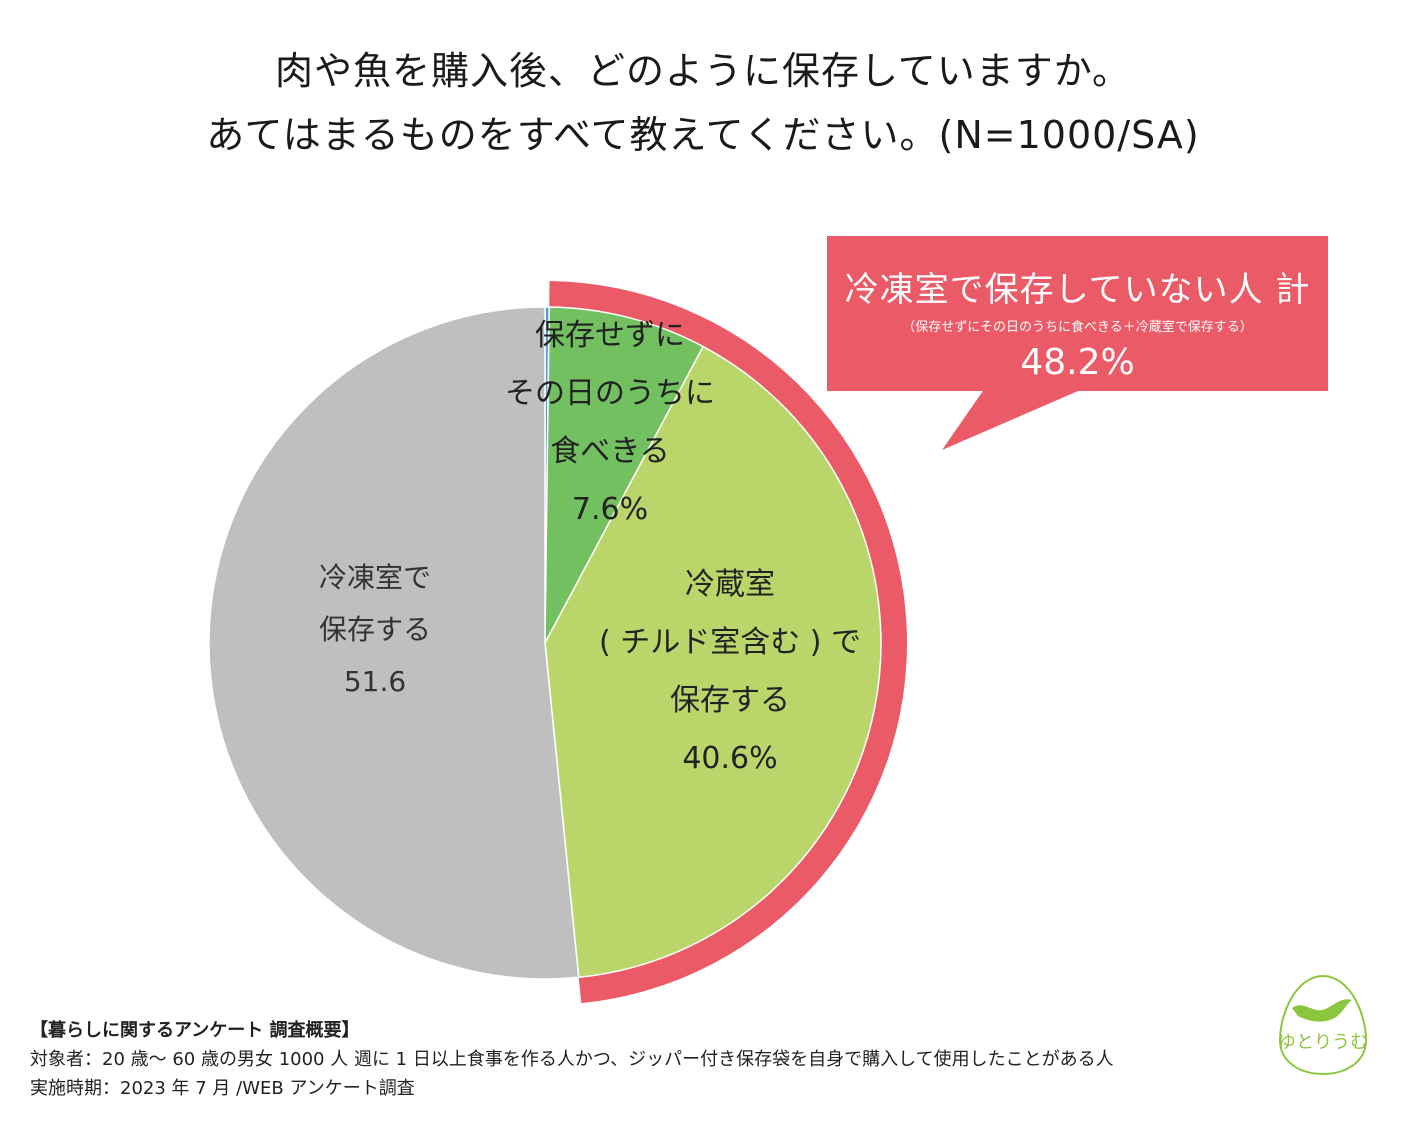 This screenshot has width=1406, height=1125. Describe the element at coordinates (703, 135) in the screenshot. I see `chart-title-line2: あてはまるものをすべて教えてください。(N=1000/SA)` at that location.